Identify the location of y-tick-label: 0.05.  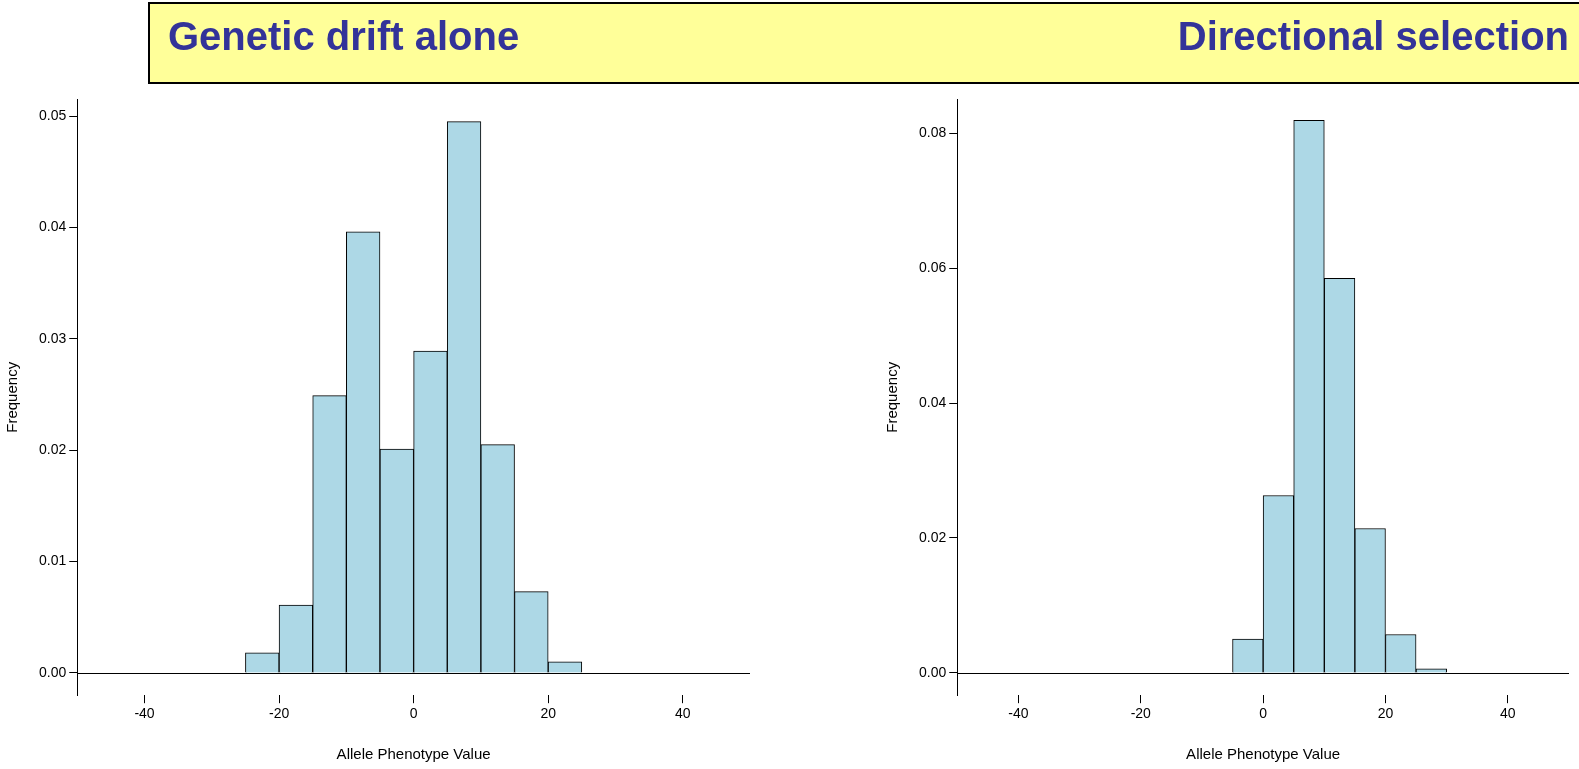
(53, 114).